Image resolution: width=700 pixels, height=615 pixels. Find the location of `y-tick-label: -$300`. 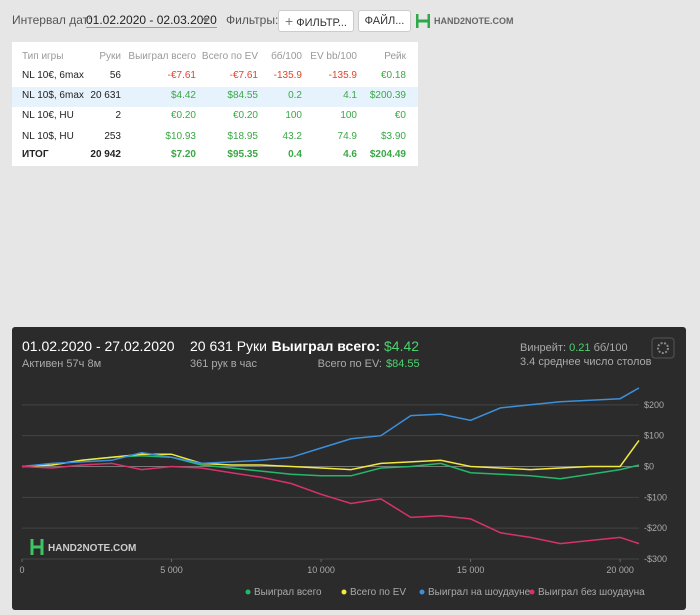

y-tick-label: -$300 is located at coordinates (655, 559).